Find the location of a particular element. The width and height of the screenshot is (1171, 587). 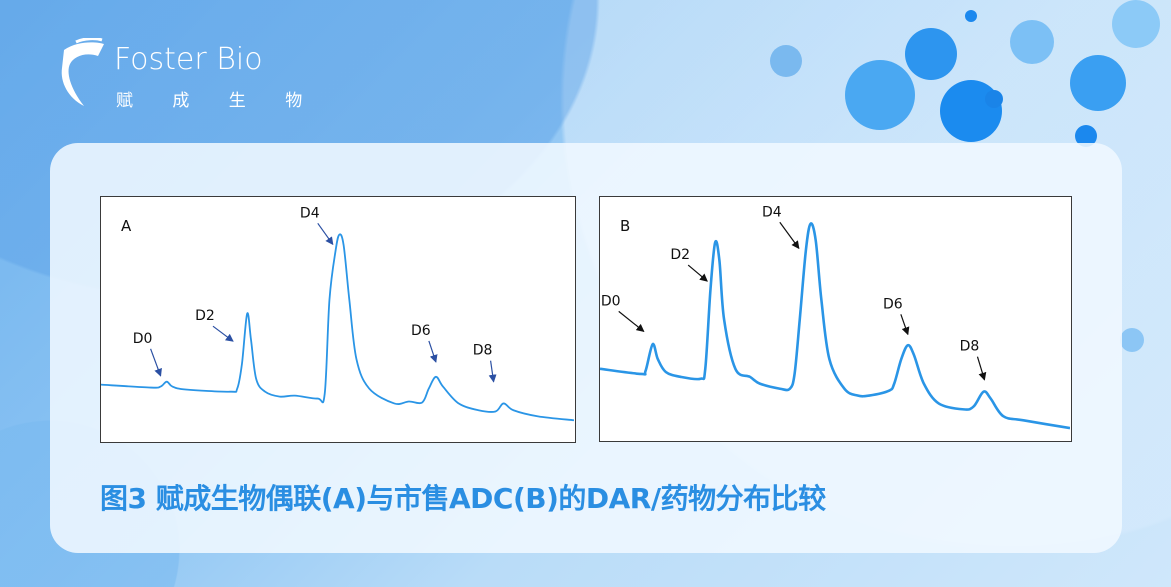

panel-label: A is located at coordinates (126, 226).